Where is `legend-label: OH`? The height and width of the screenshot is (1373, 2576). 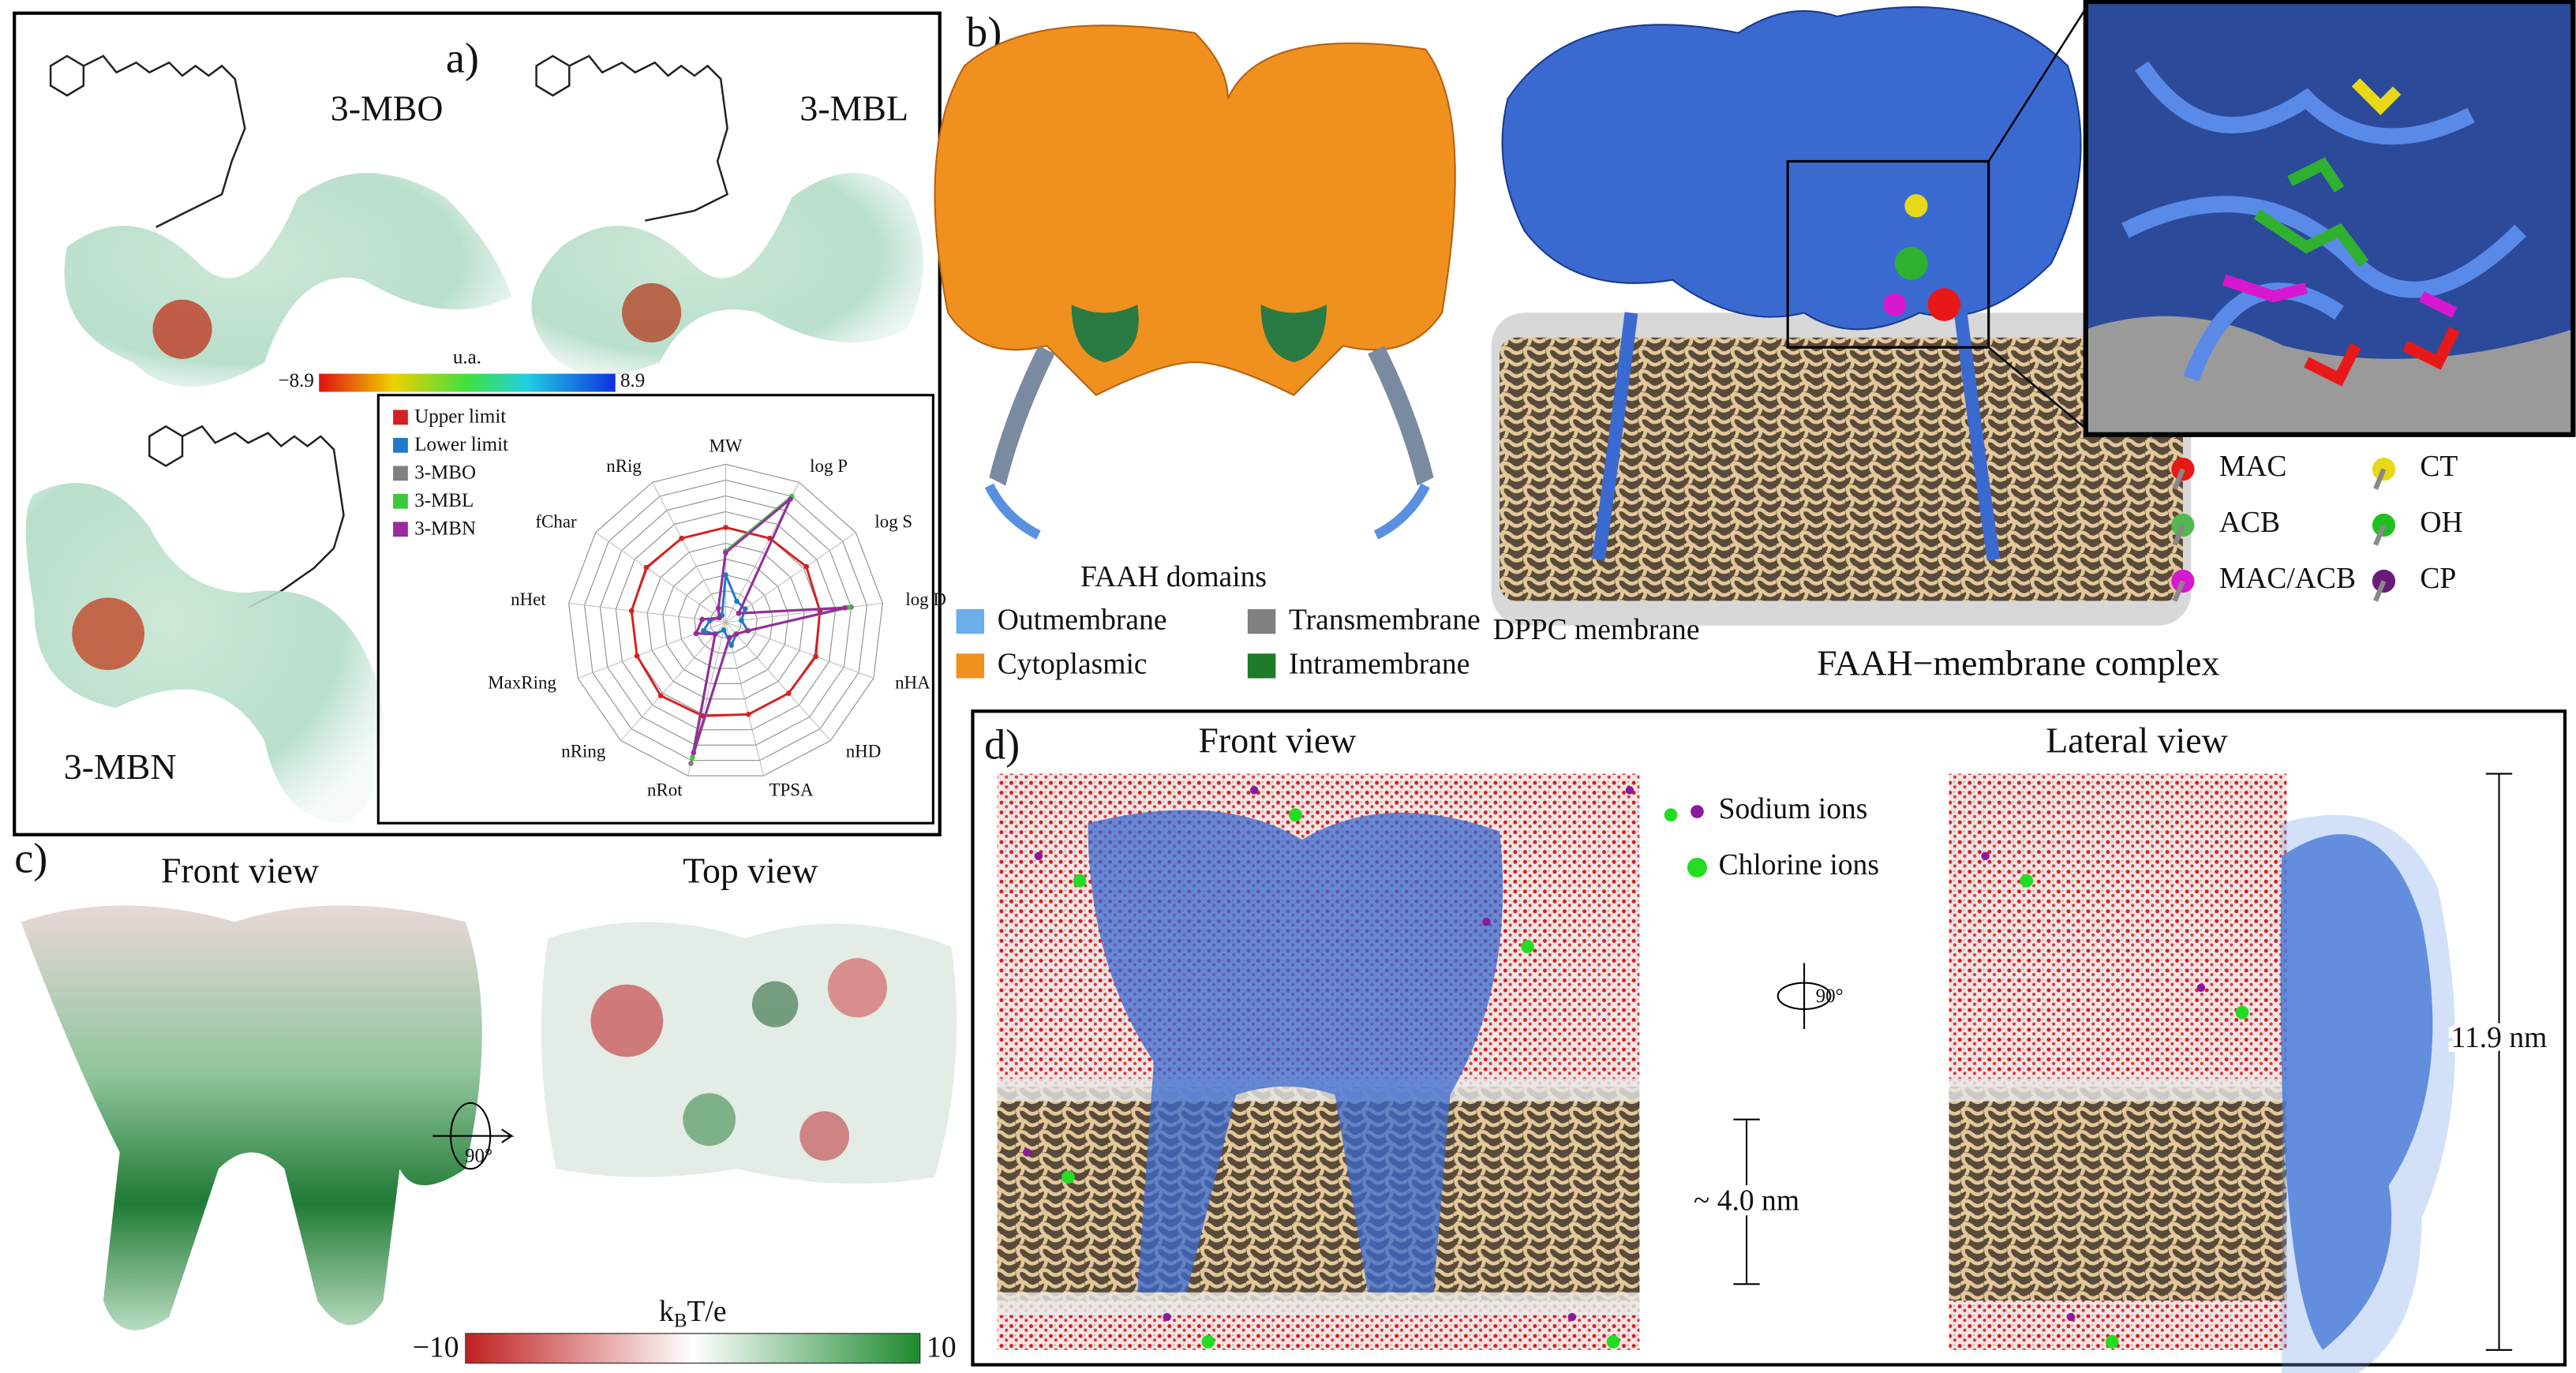
legend-label: OH is located at coordinates (2441, 523).